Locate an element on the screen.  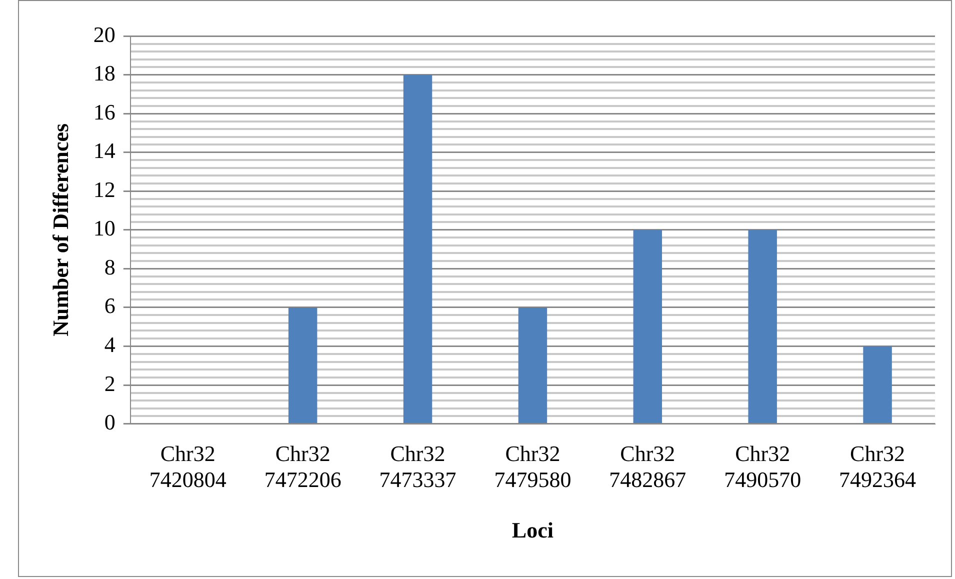
y-tick-label: 4 is located at coordinates (110, 345).